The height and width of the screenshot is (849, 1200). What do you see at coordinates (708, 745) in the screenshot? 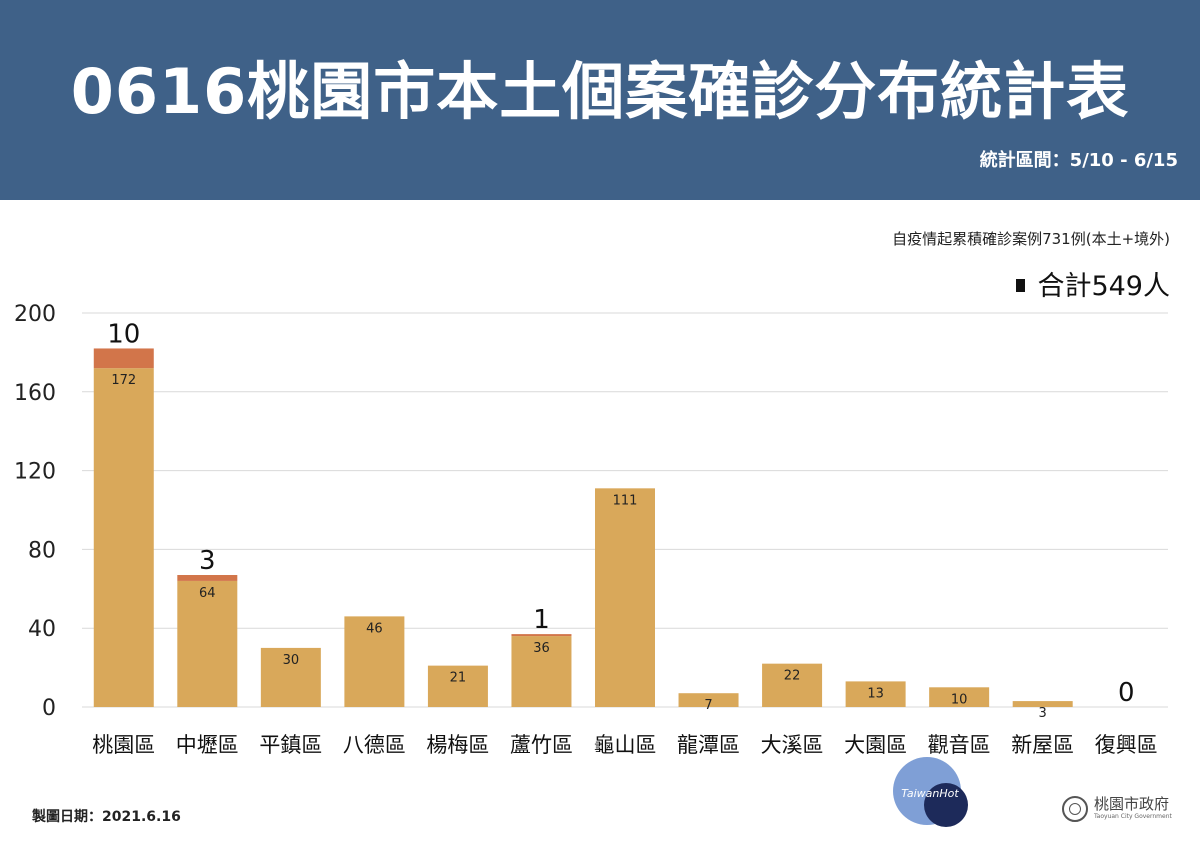
I see `x-category-label: 龍潭區` at bounding box center [708, 745].